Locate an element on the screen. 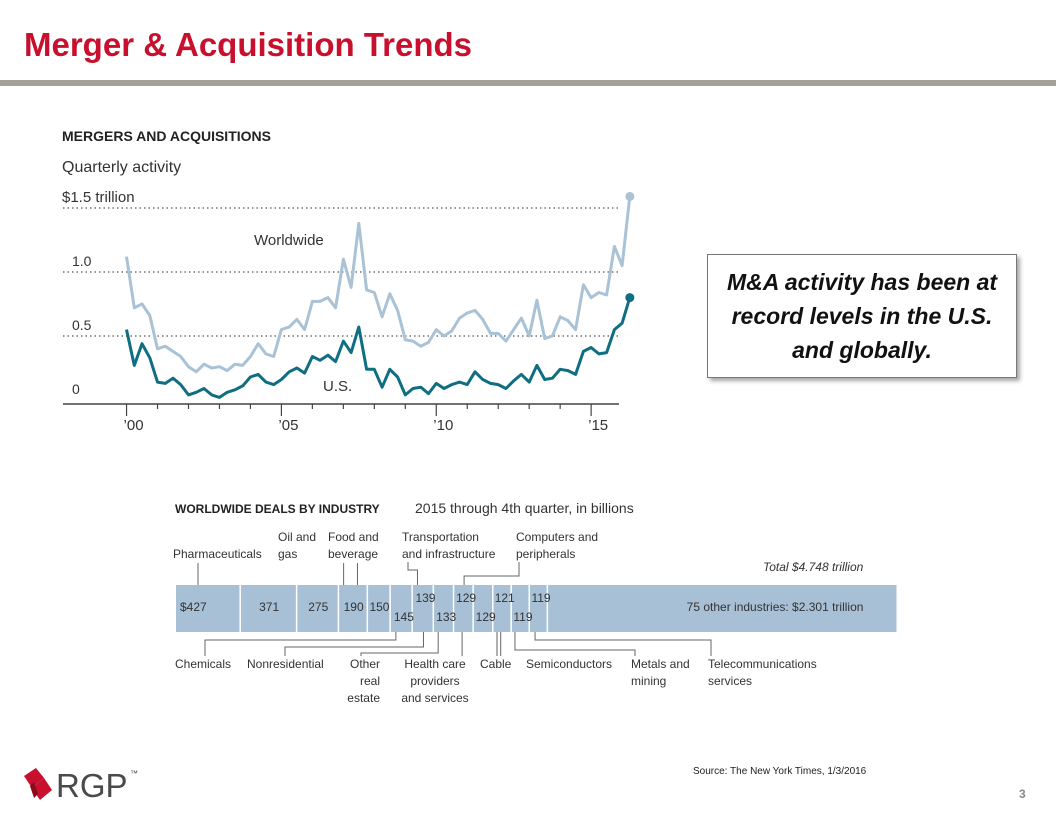  segment-value-label: 371 is located at coordinates (269, 607).